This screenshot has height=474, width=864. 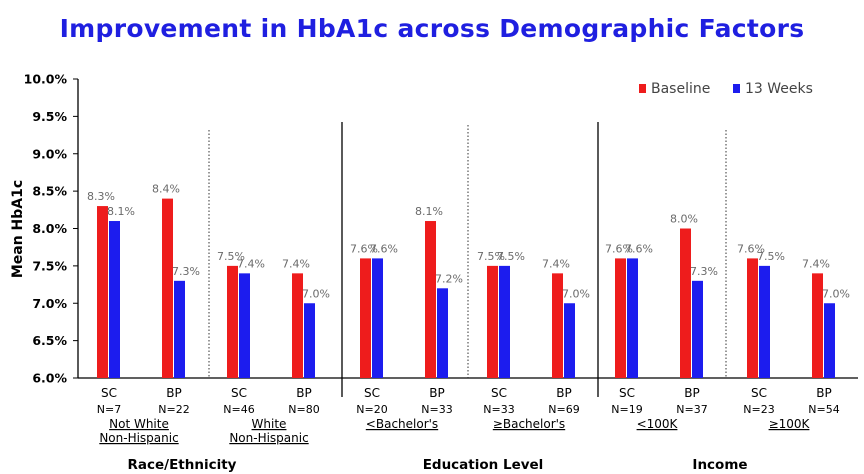 What do you see at coordinates (139, 424) in the screenshot?
I see `subgroup-label: Not White` at bounding box center [139, 424].